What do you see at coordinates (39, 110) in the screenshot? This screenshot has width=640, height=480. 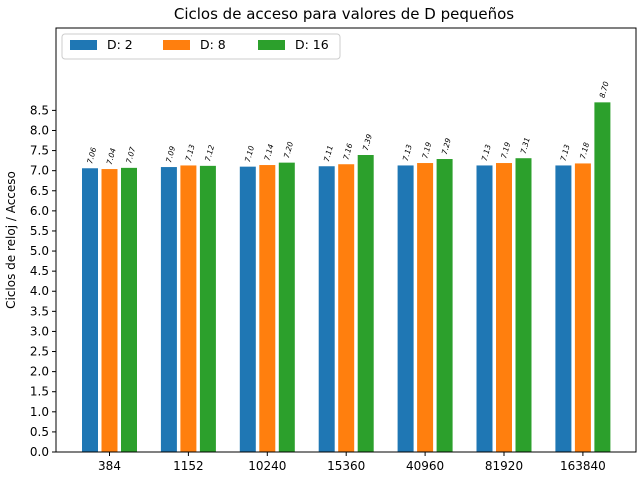 I see `y-tick-label: 8.5` at bounding box center [39, 110].